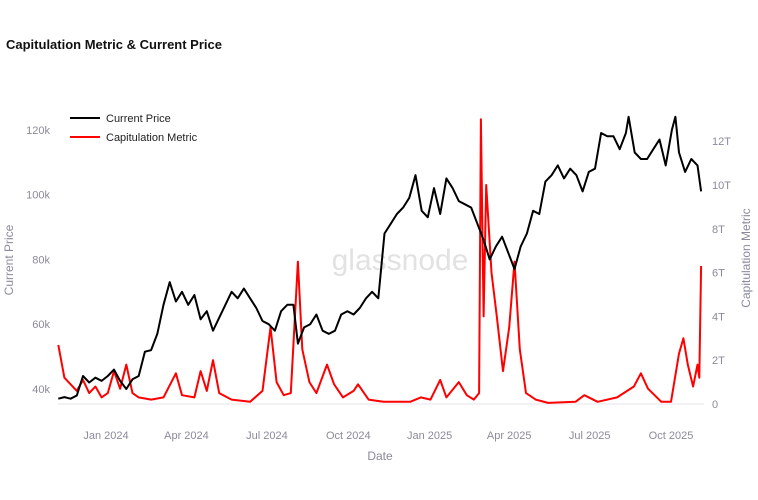  I want to click on y-left-tick-label: 120k, so click(38, 131).